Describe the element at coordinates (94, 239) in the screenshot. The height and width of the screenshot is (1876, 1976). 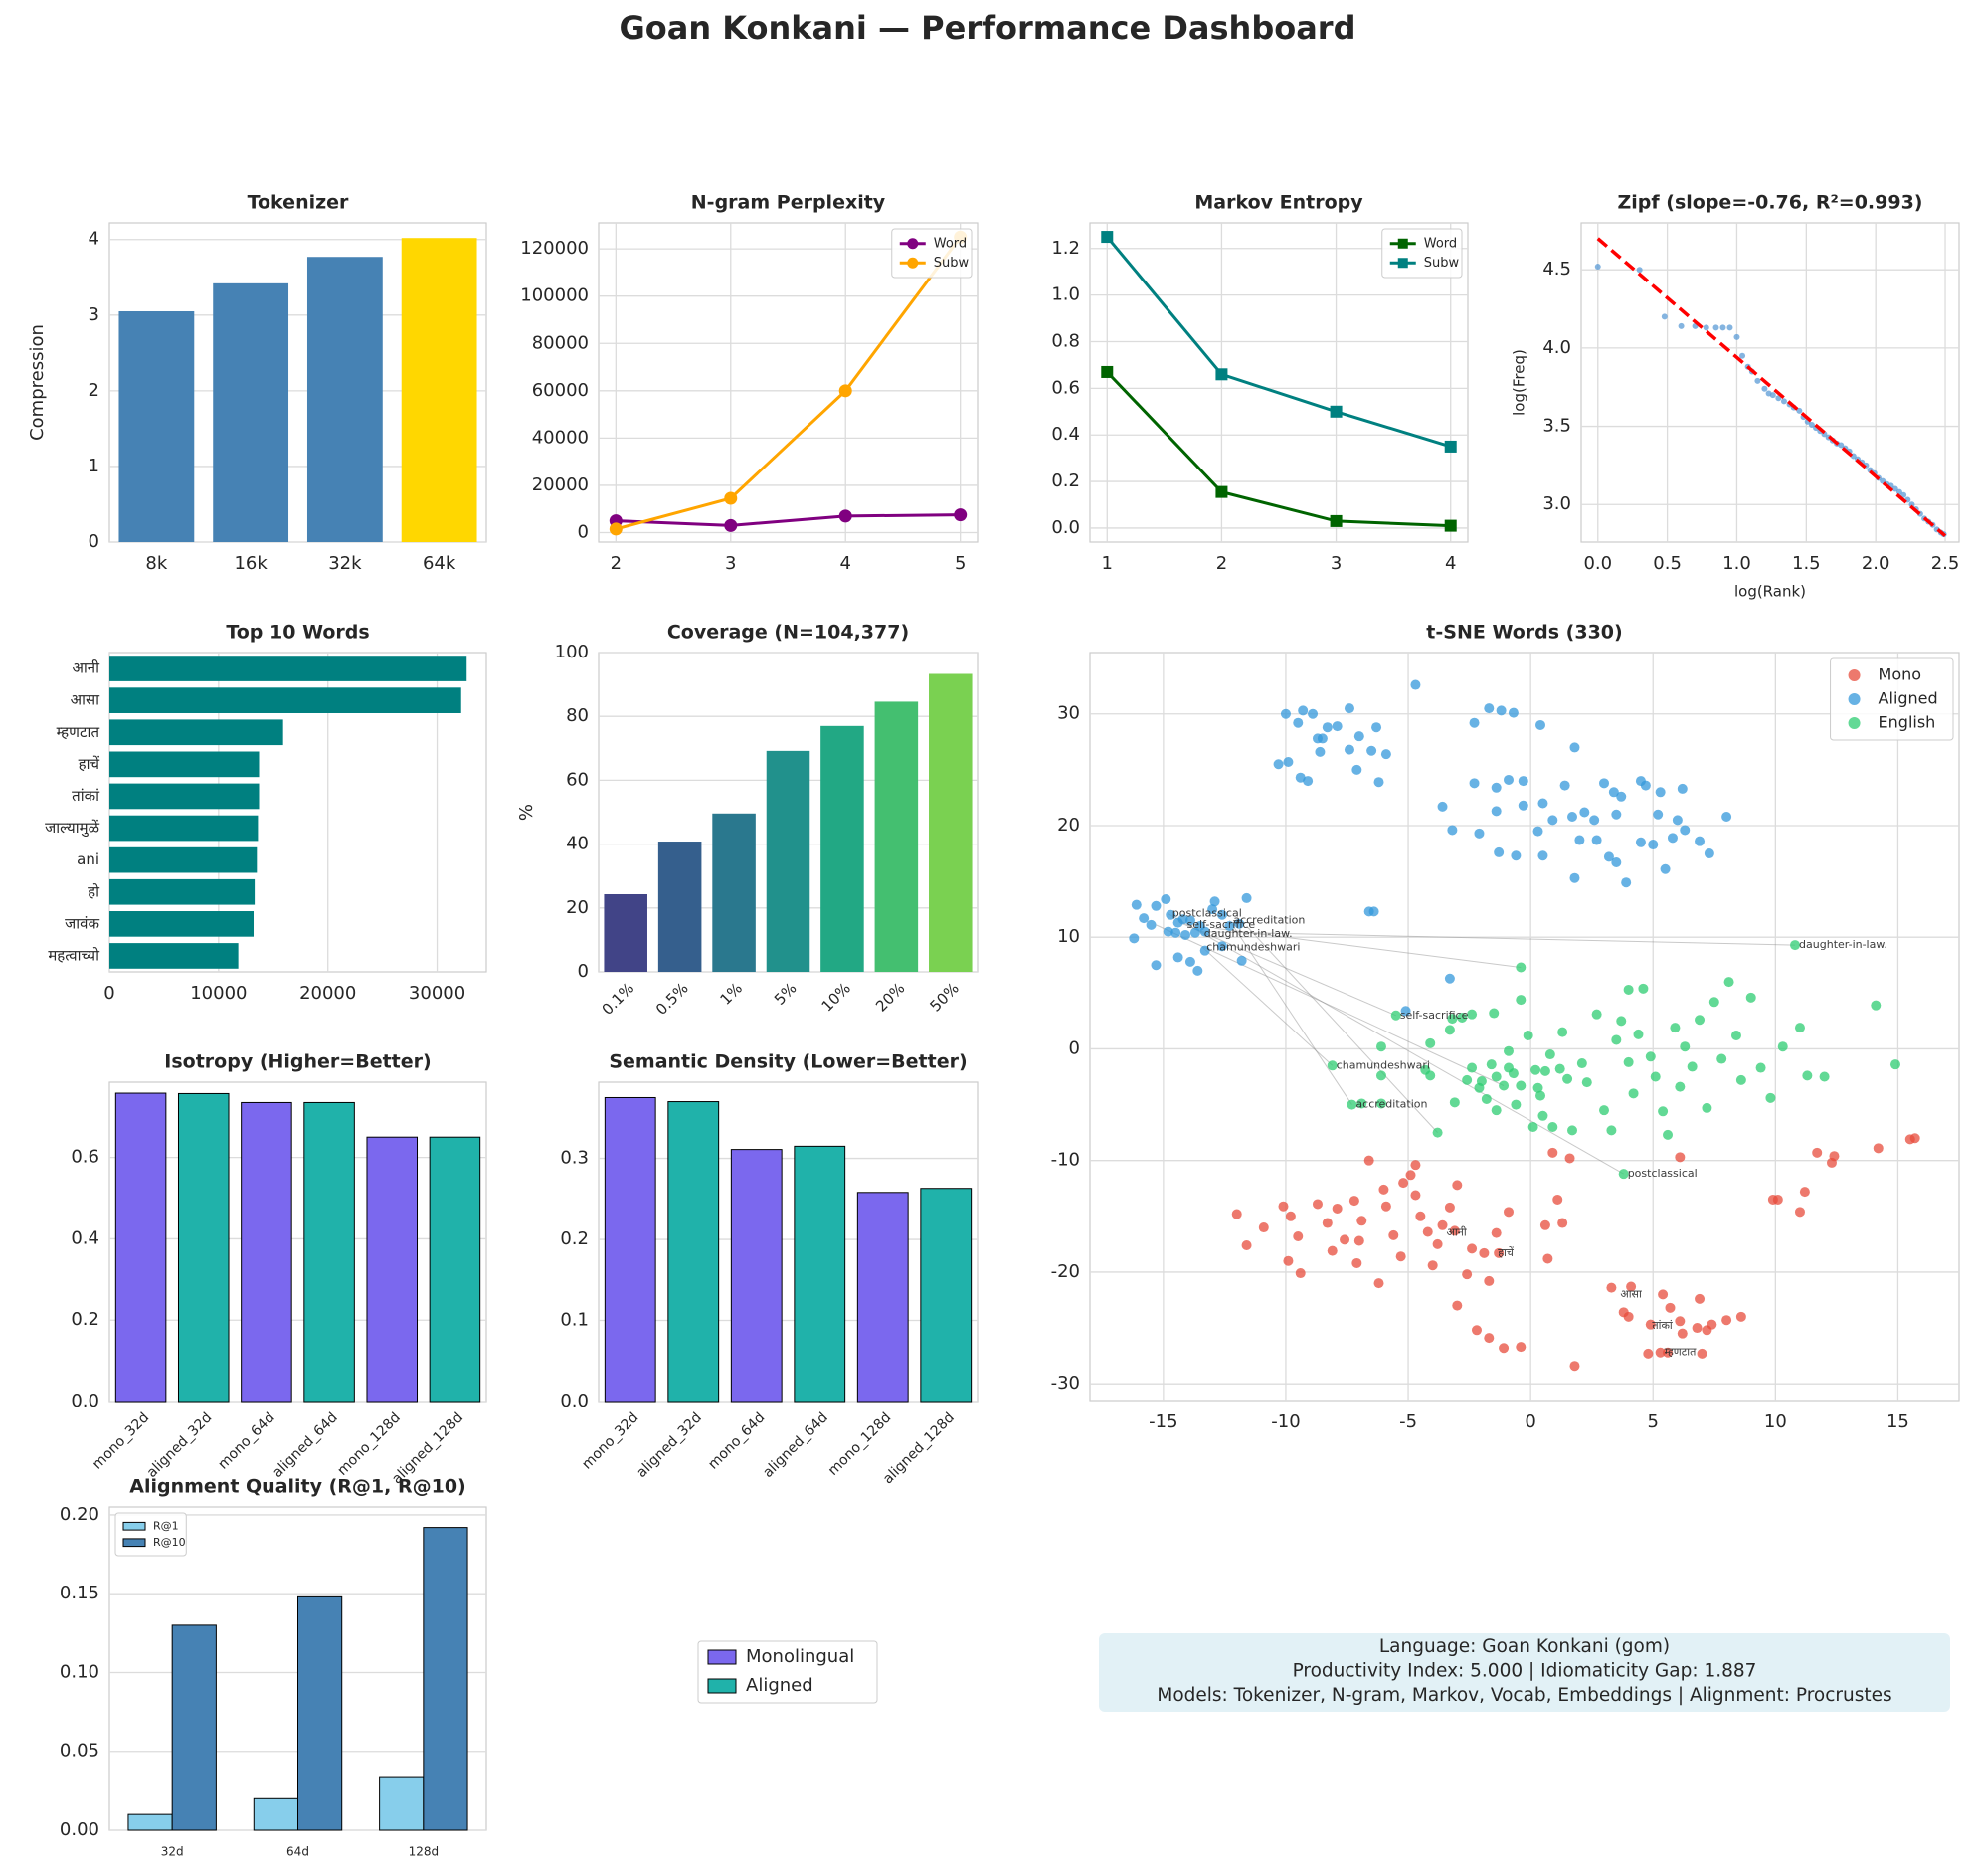
I see `y-tick-label: 4` at that location.